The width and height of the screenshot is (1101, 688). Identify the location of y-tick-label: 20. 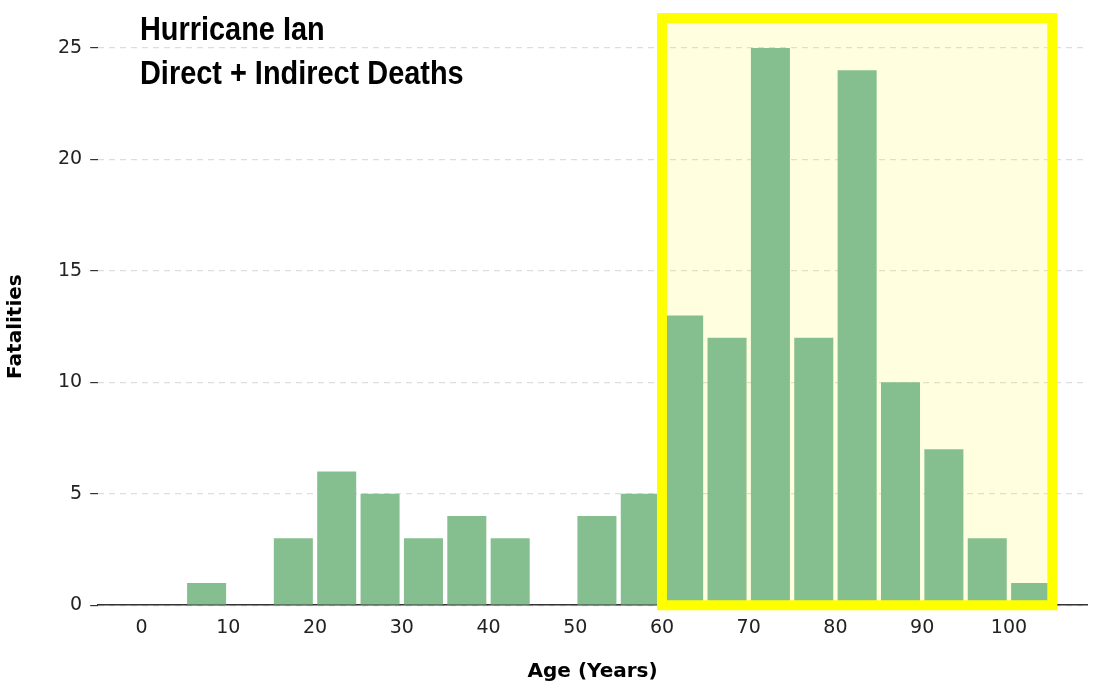
(70, 157).